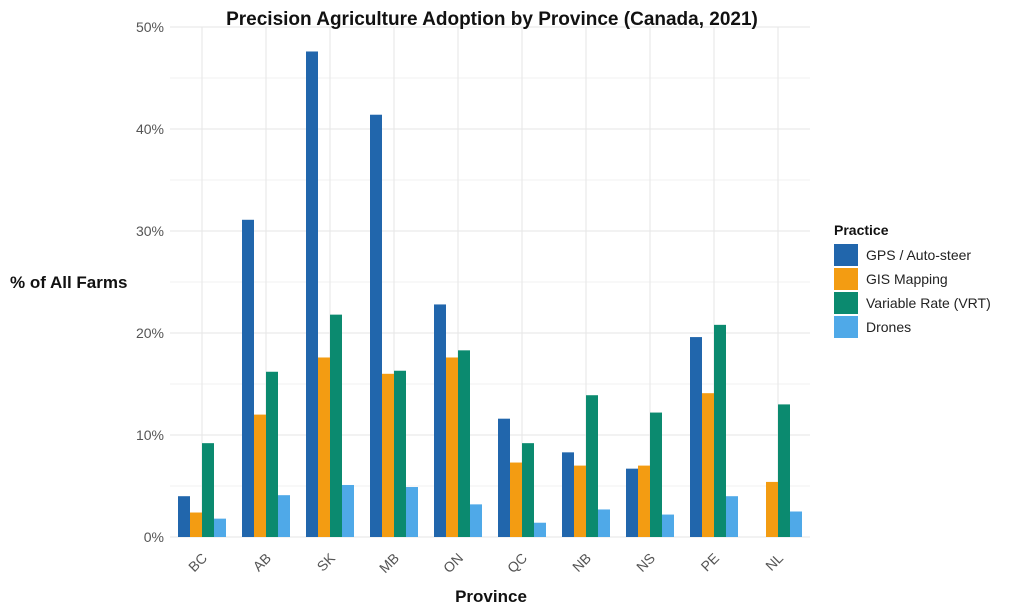 This screenshot has width=1020, height=612. Describe the element at coordinates (150, 129) in the screenshot. I see `y-tick-label: 40%` at that location.